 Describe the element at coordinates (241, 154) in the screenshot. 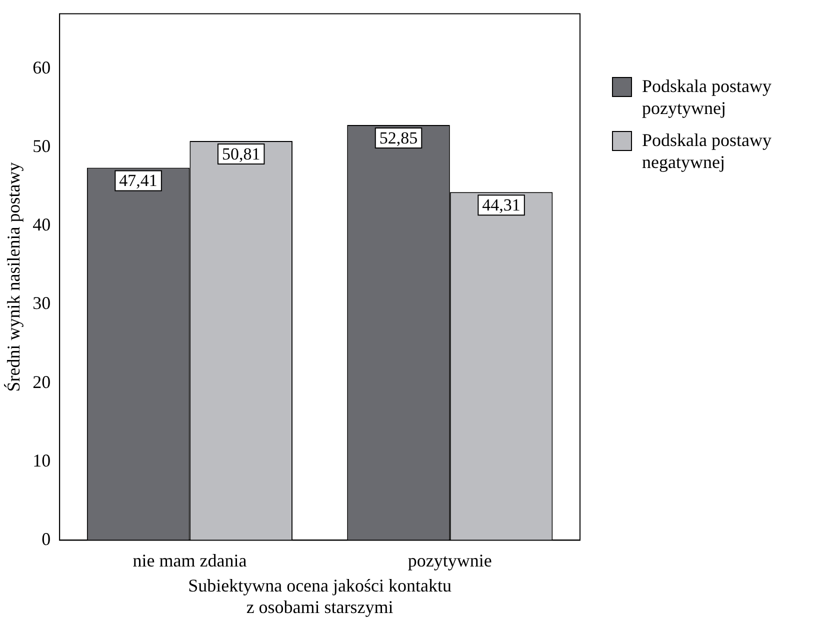

I see `data-label: 50,81` at that location.